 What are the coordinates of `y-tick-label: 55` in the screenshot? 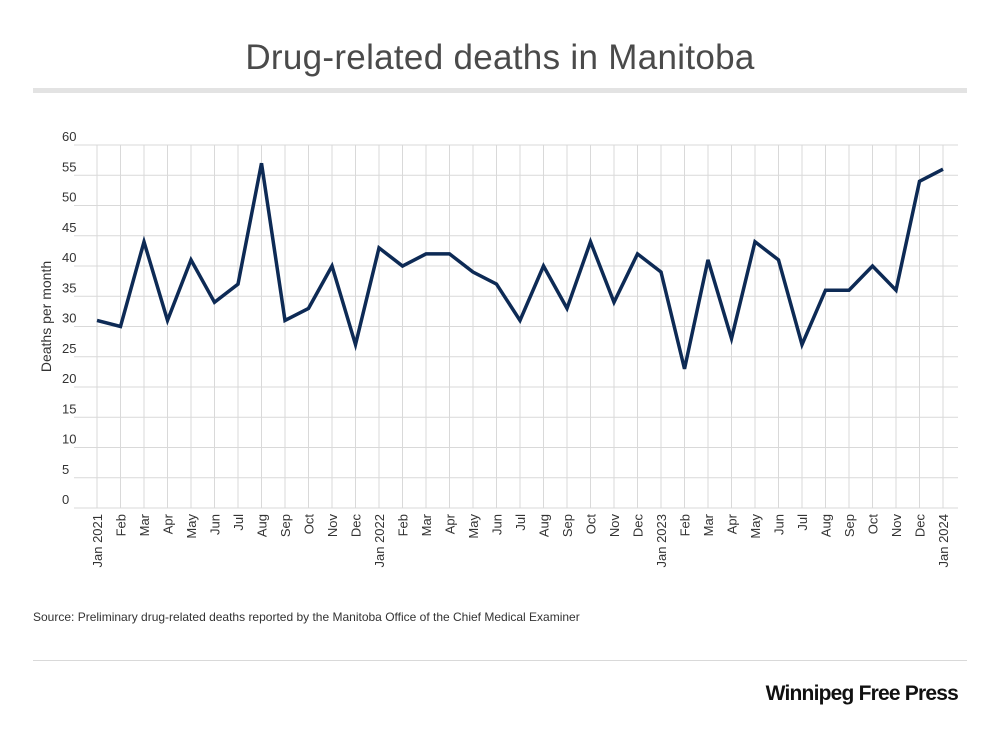 It's located at (69, 166).